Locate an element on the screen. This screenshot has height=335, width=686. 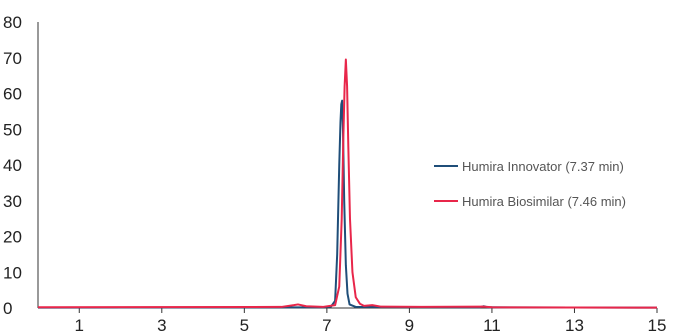
legend-label: Humira Innovator (7.37 min) is located at coordinates (543, 166).